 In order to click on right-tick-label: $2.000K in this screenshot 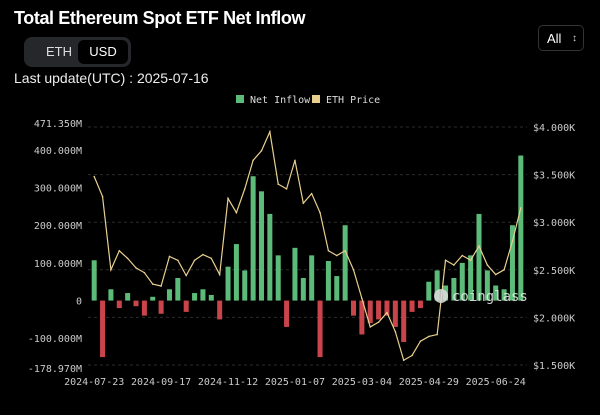, I will do `click(554, 318)`.